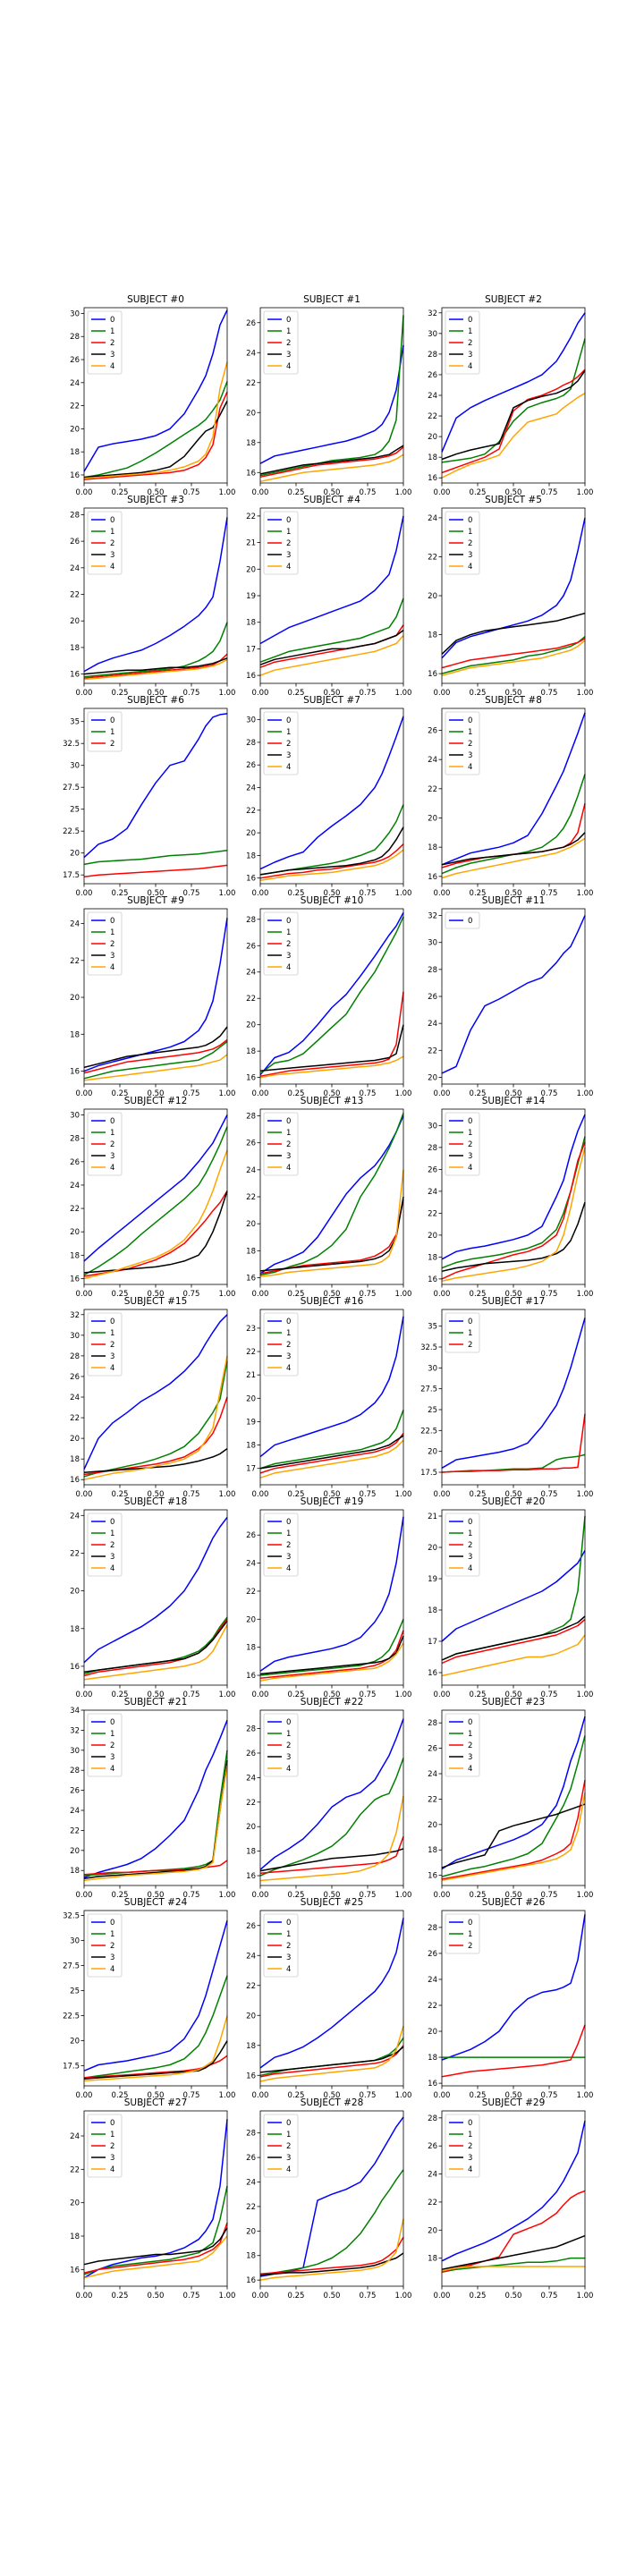  I want to click on subplot-title: SUBJECT #11, so click(514, 900).